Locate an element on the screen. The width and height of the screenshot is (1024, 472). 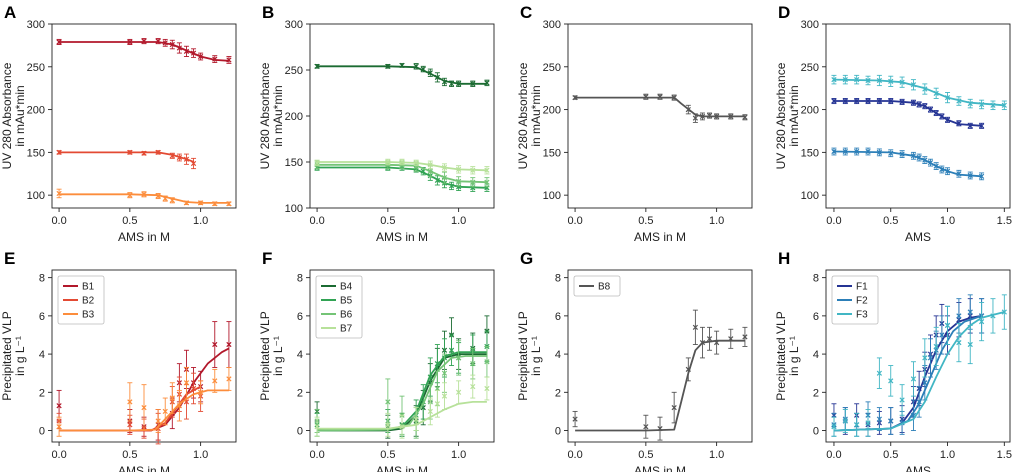
y-tick-label: 200 is located at coordinates (552, 111).